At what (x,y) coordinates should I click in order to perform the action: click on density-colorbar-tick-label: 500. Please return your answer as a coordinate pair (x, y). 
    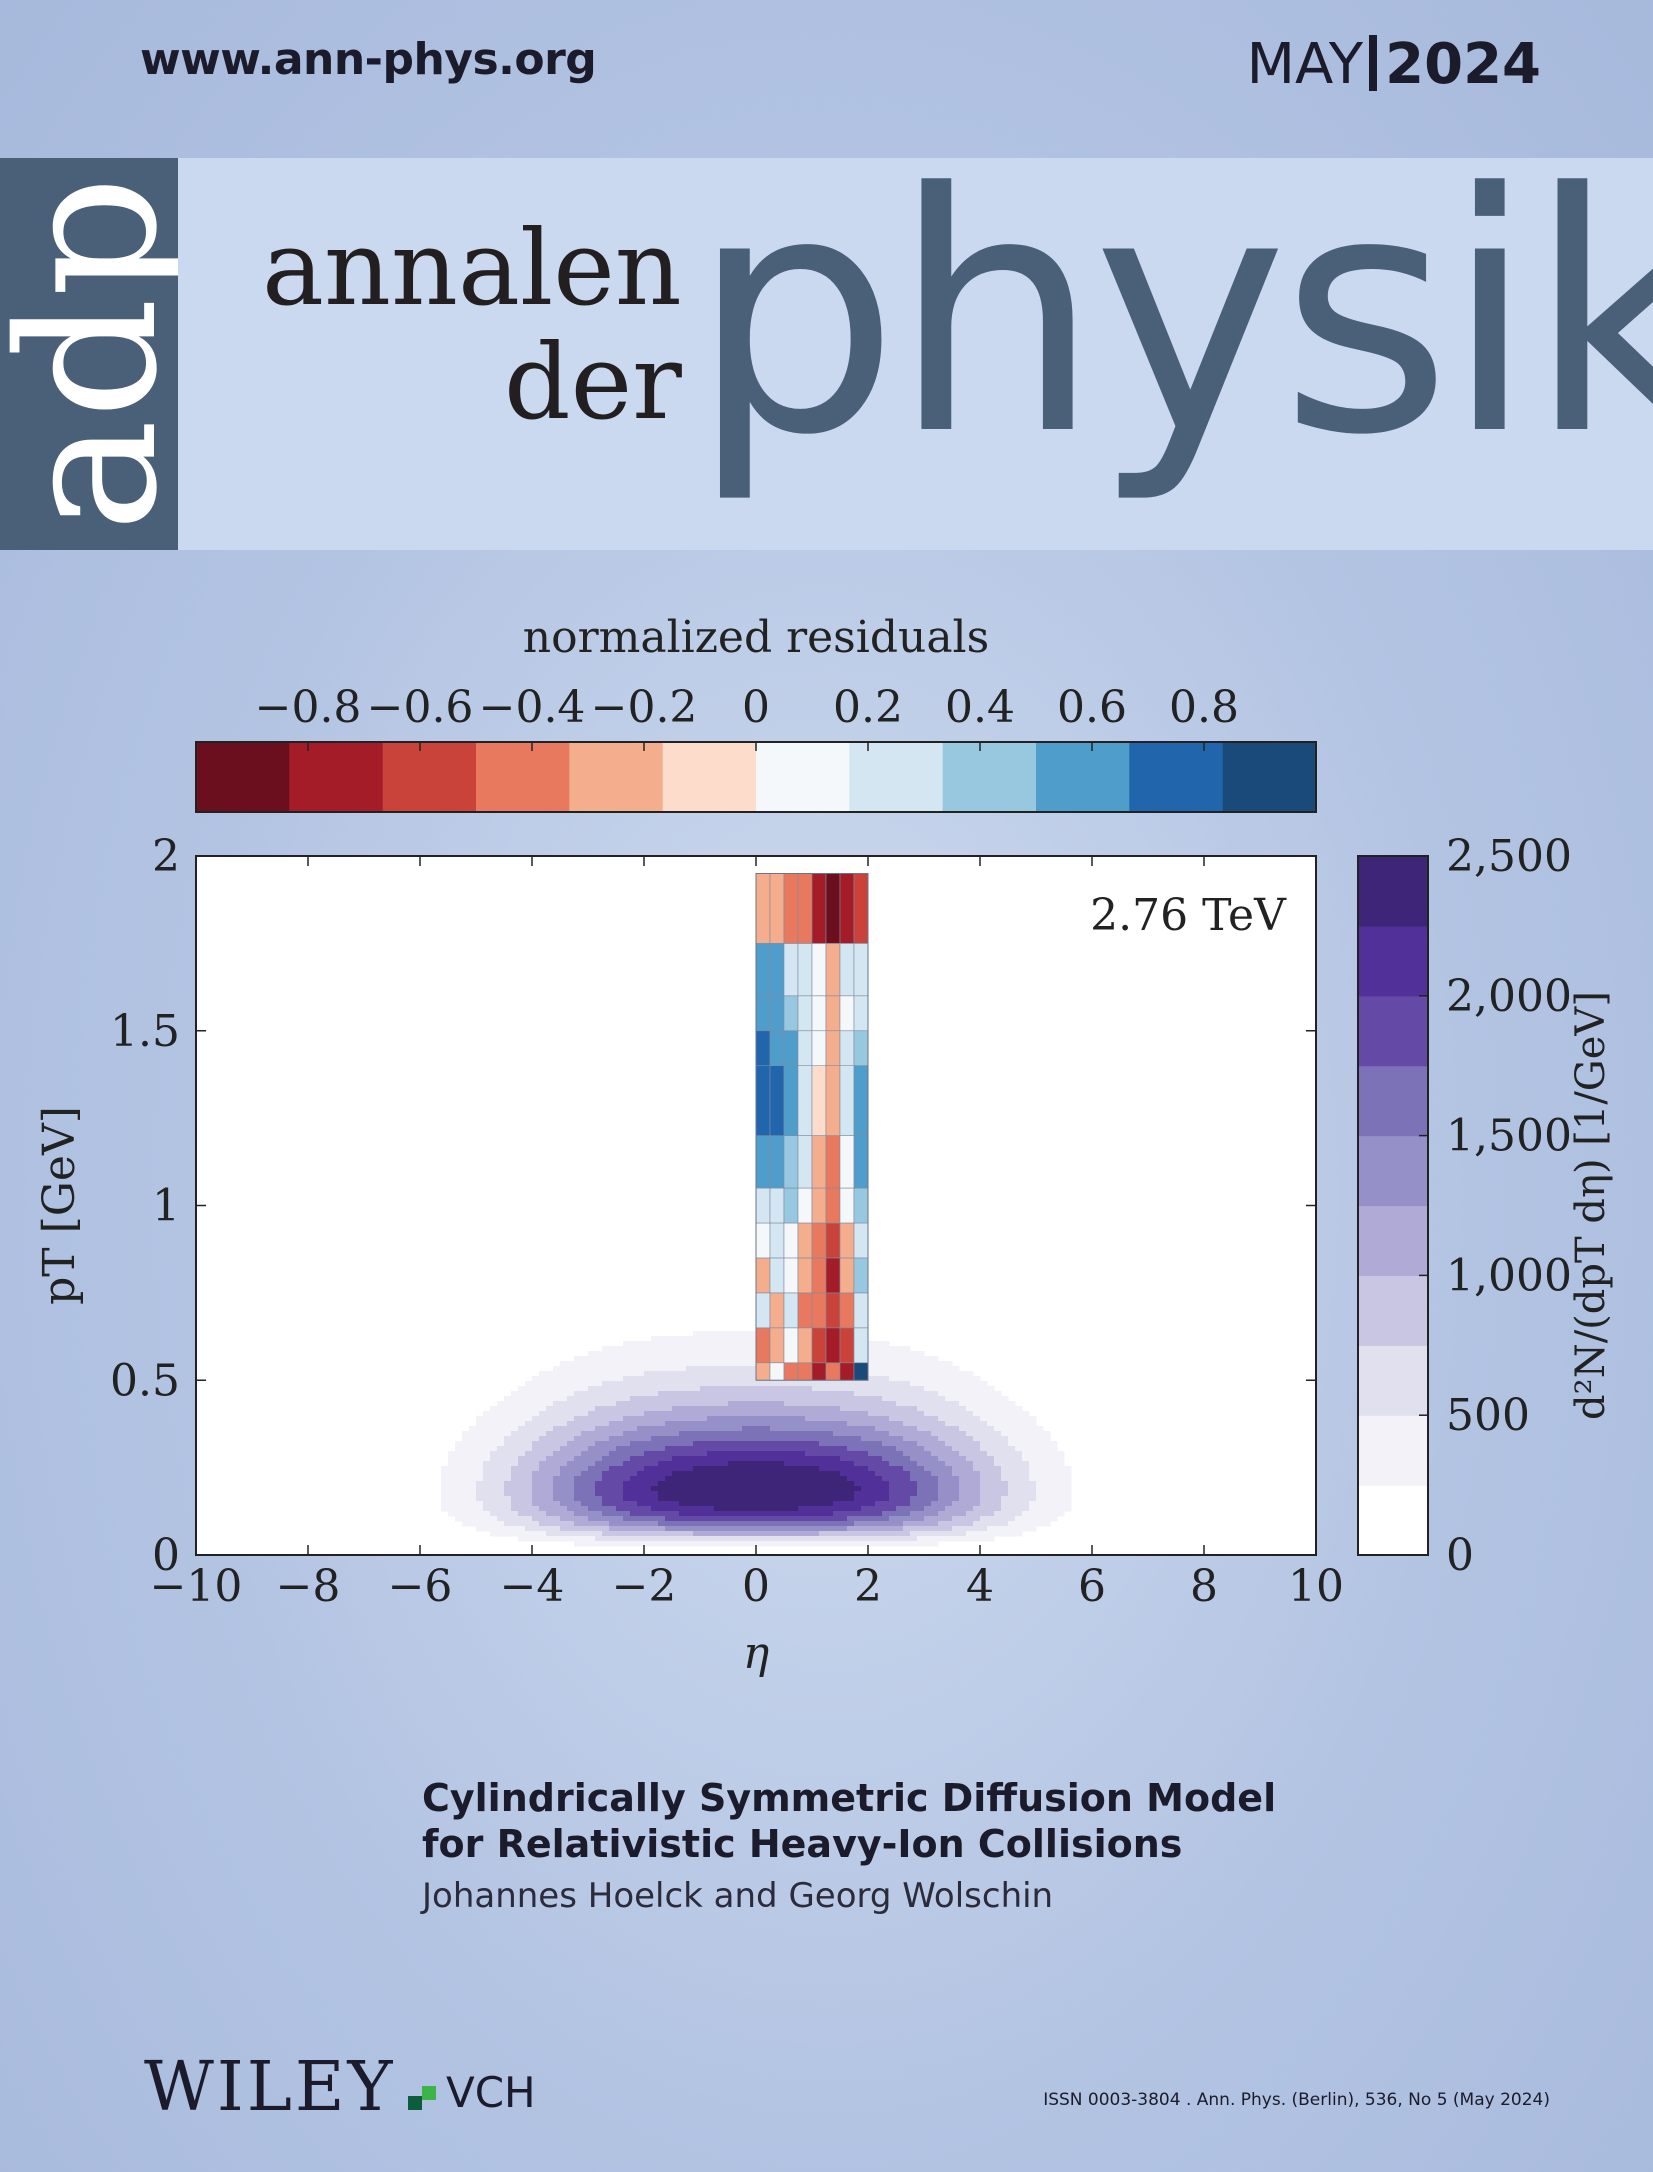
    Looking at the image, I should click on (1488, 1415).